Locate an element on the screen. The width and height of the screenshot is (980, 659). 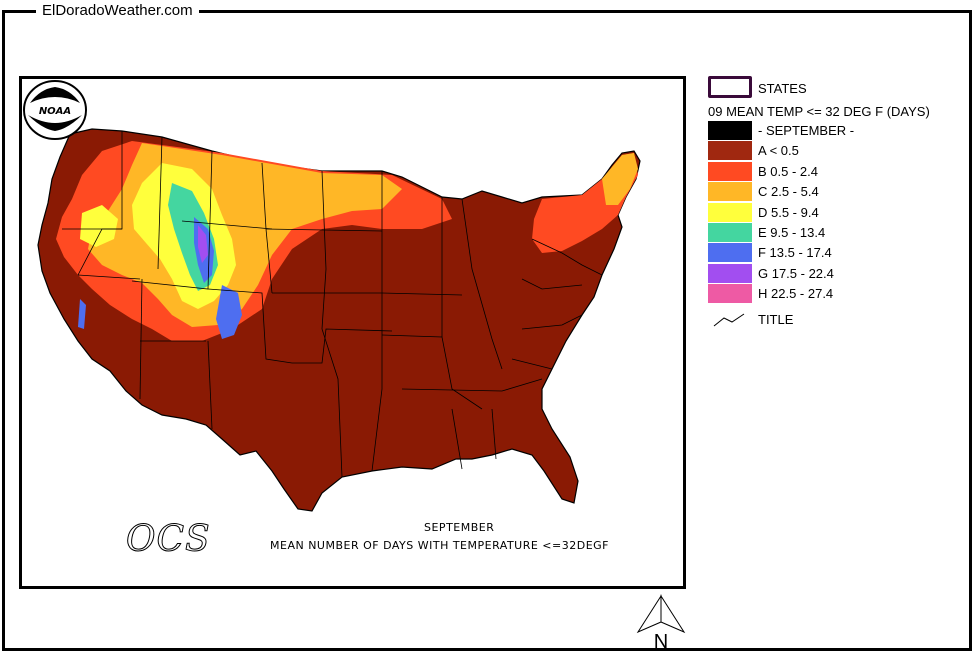
legend-item: A < 0.5 is located at coordinates (841, 151).